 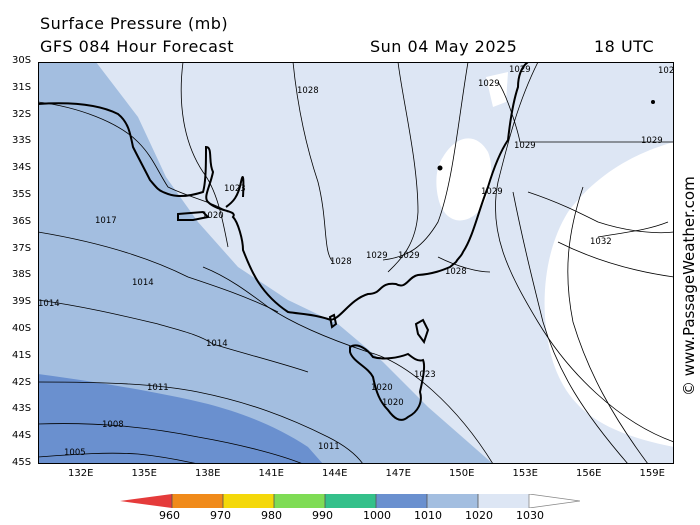 What do you see at coordinates (652, 473) in the screenshot?
I see `longitude-label: 159E` at bounding box center [652, 473].